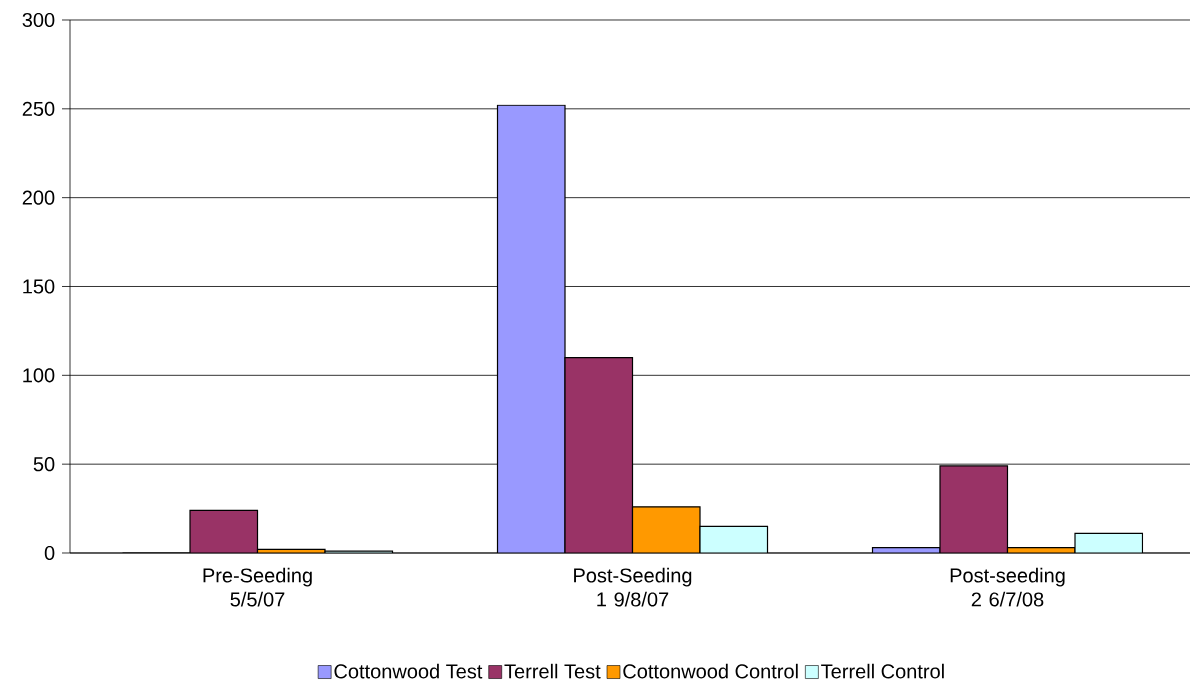 This screenshot has height=700, width=1190. I want to click on x-tick-label: Pre-Seeding 5/5/07, so click(257, 587).